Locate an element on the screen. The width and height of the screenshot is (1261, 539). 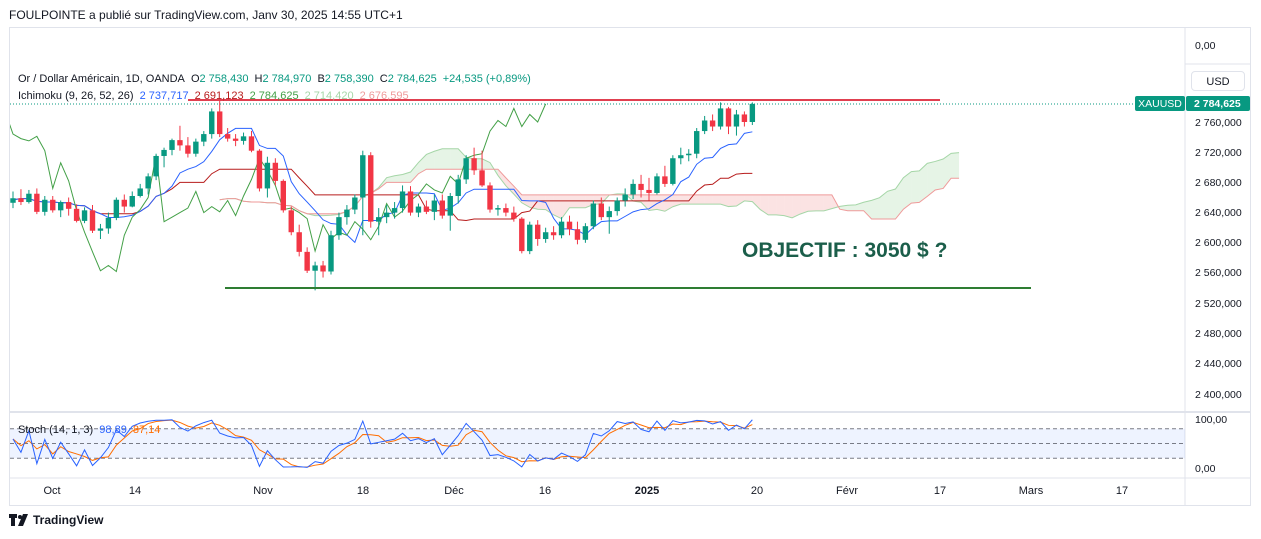
price-tag-bg is located at coordinates (1218, 103).